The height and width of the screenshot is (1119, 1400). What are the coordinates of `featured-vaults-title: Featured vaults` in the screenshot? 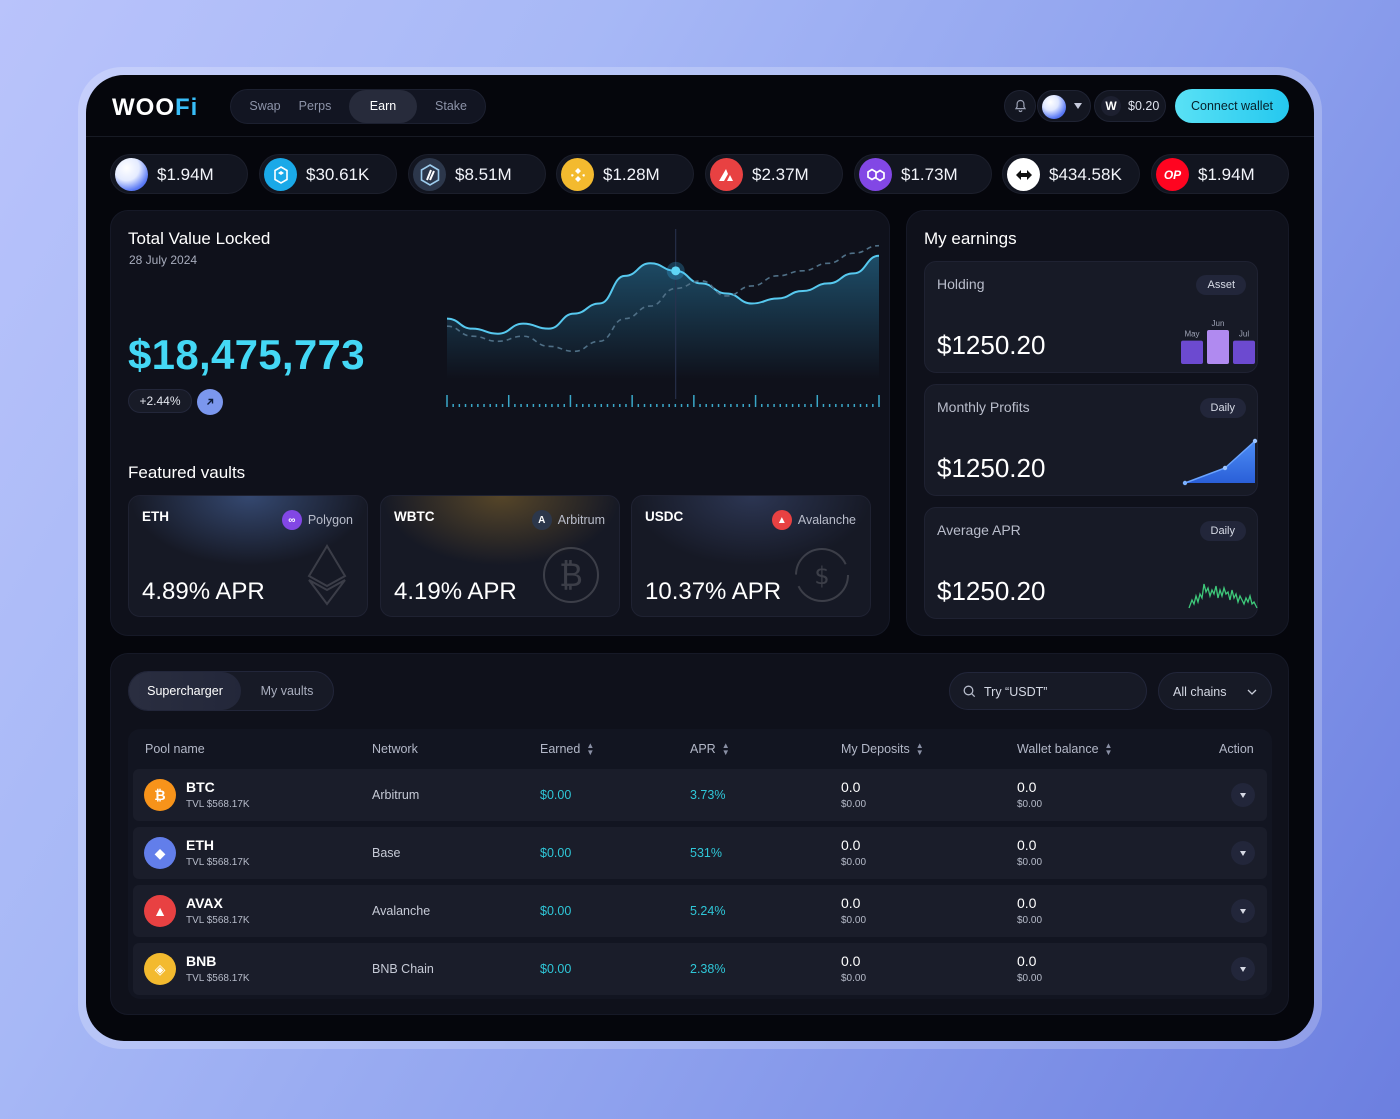 It's located at (187, 472).